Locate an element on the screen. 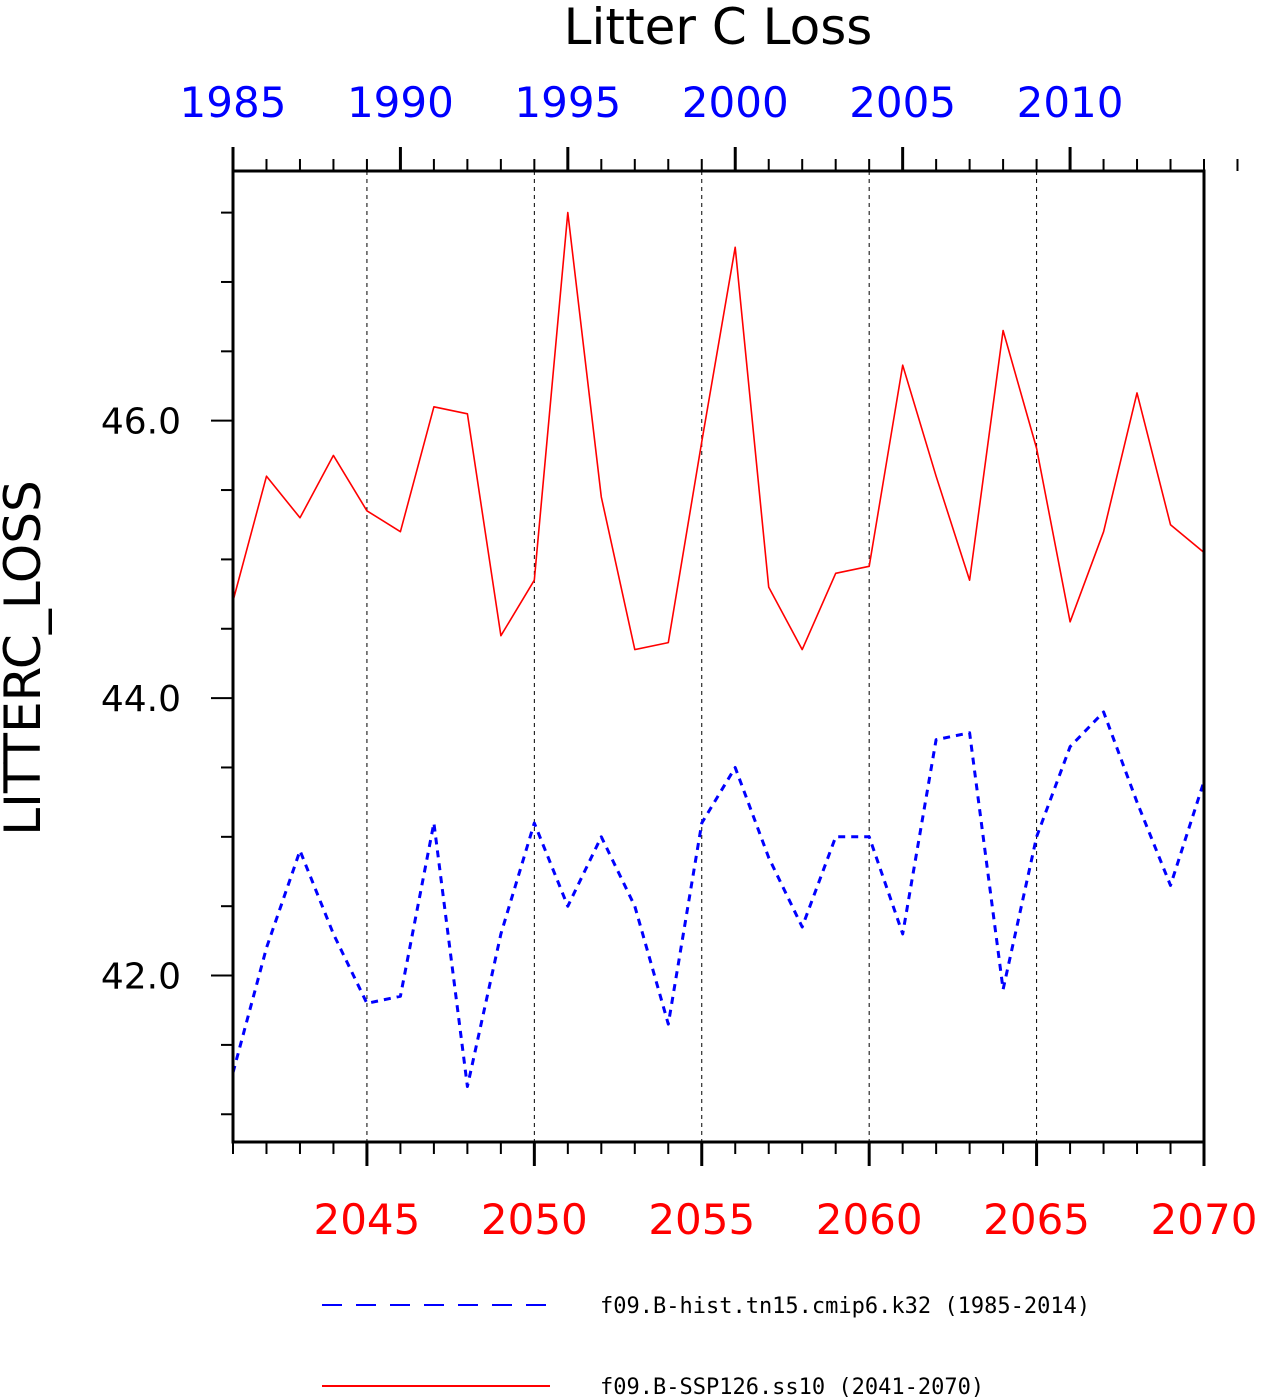  top-x-tick-label: 2005 is located at coordinates (902, 102).